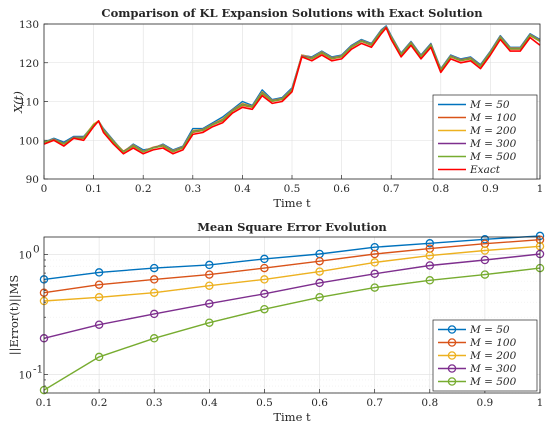 Image resolution: width=550 pixels, height=432 pixels. What do you see at coordinates (44, 189) in the screenshot?
I see `x-tick-label: 0` at bounding box center [44, 189].